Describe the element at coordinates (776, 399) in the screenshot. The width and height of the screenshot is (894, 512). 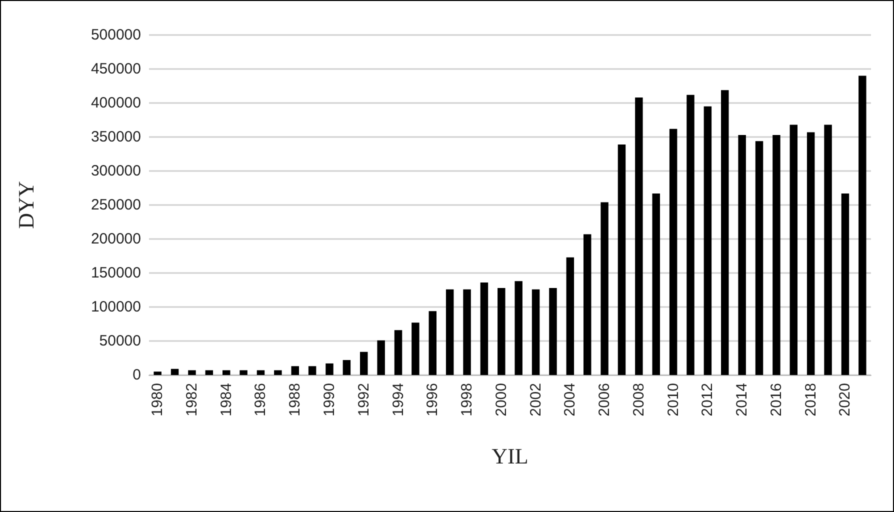
I see `x-tick-label: 2016` at that location.